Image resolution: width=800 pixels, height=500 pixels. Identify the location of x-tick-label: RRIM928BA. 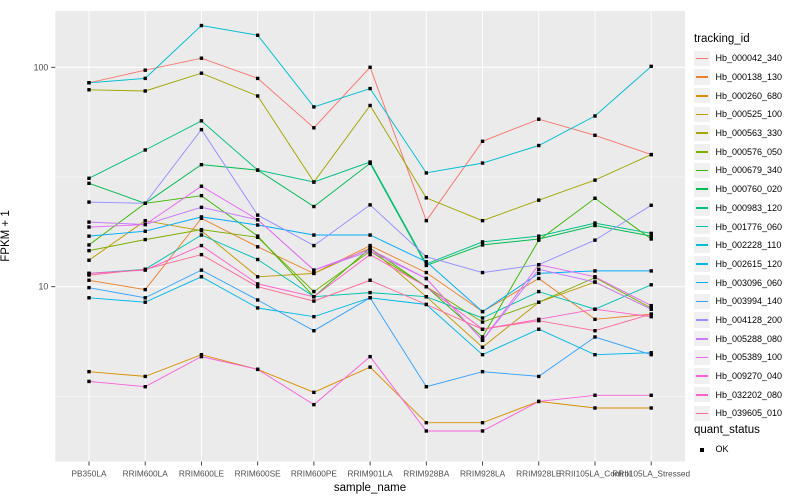
(426, 474).